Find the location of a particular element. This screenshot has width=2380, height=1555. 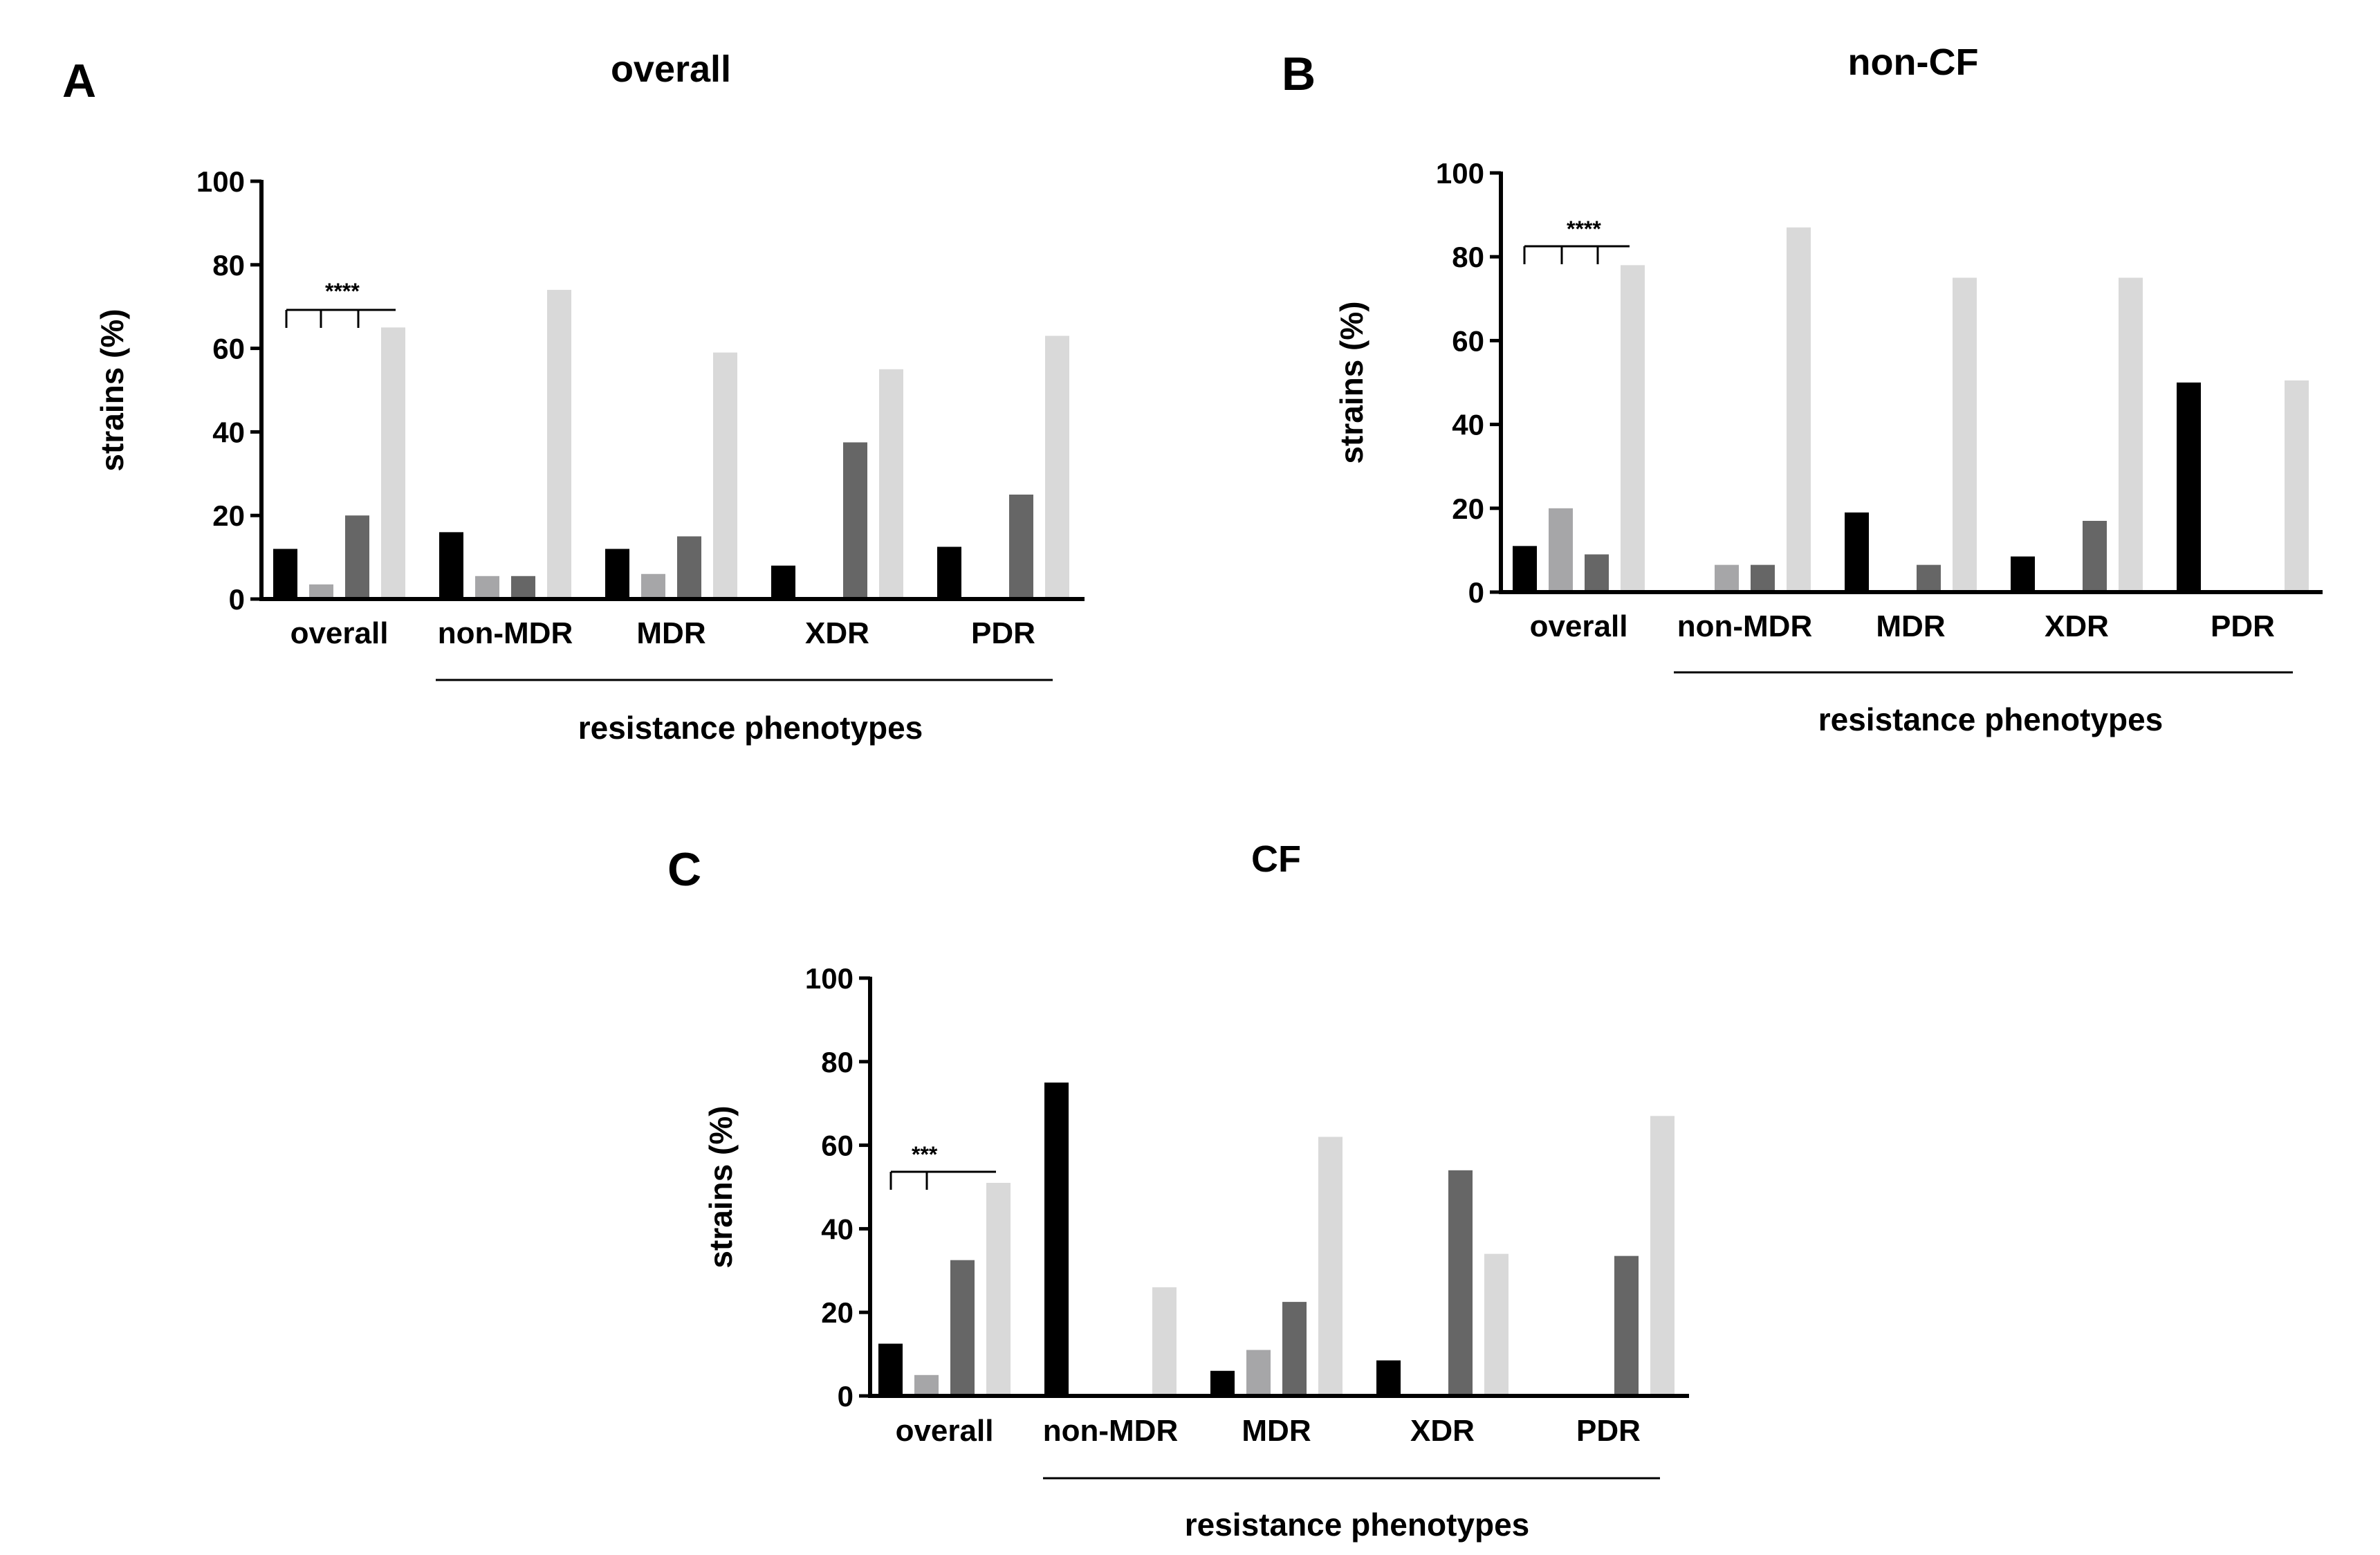

chart-title: non-CF is located at coordinates (1913, 62).